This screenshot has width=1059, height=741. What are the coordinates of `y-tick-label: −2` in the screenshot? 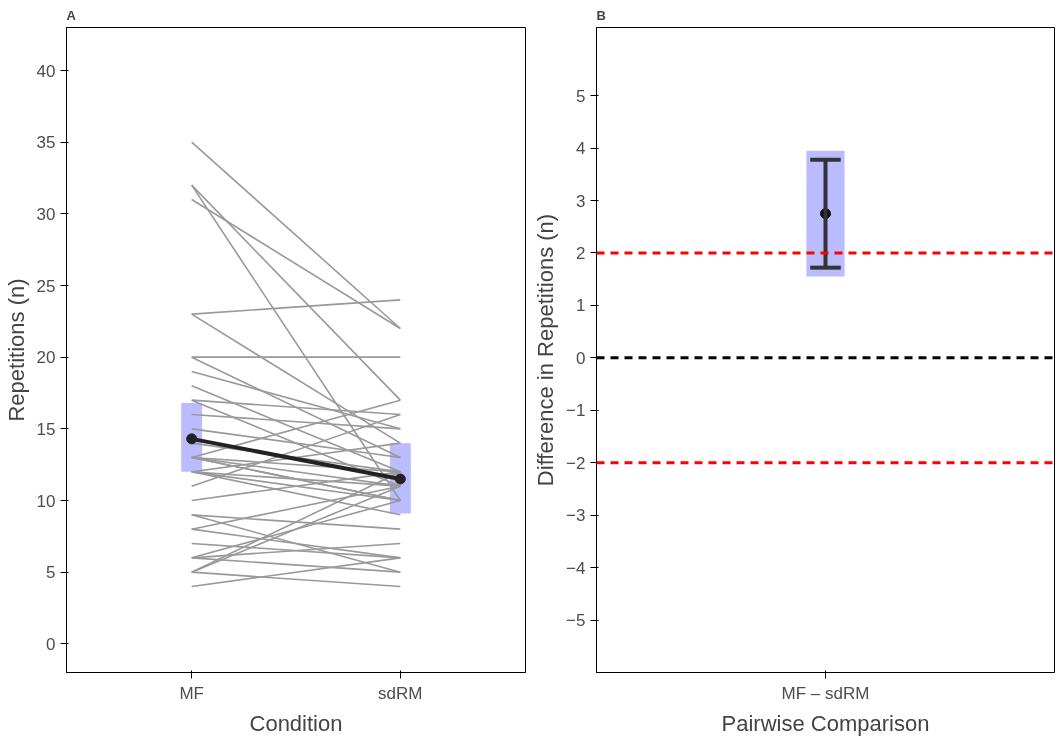 It's located at (576, 463).